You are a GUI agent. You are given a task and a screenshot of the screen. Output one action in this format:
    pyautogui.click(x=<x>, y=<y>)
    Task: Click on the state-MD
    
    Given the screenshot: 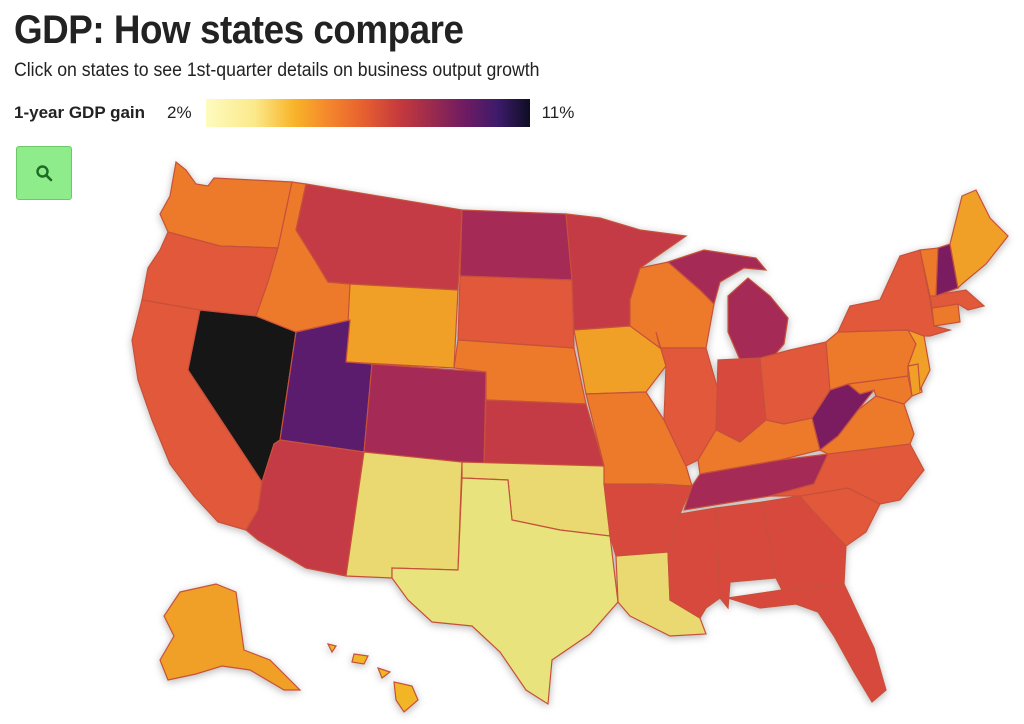 What is the action you would take?
    pyautogui.click(x=879, y=390)
    